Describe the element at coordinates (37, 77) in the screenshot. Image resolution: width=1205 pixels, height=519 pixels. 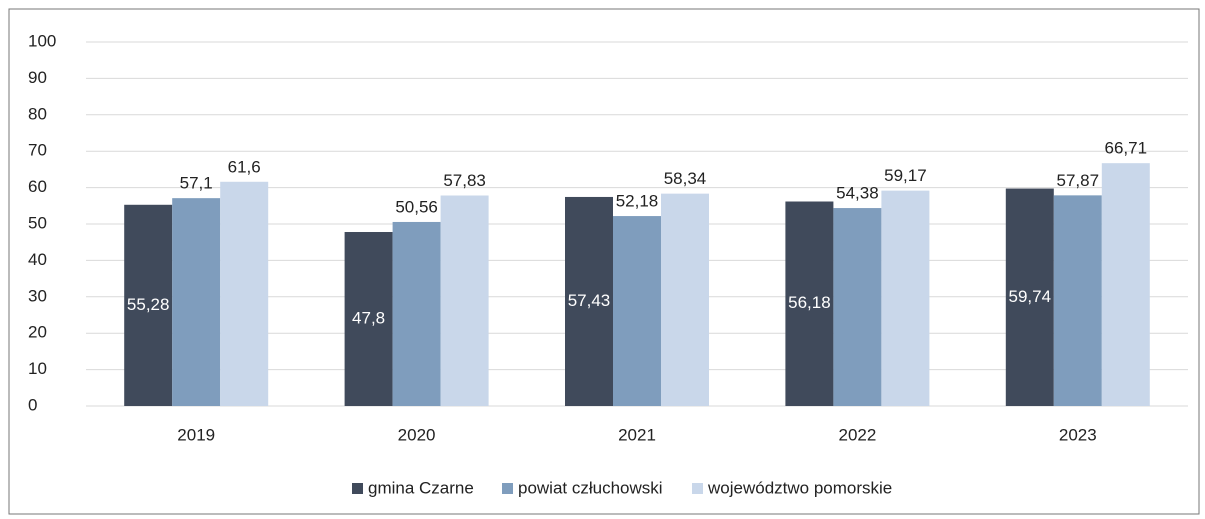
I see `y-tick-label: 90` at that location.